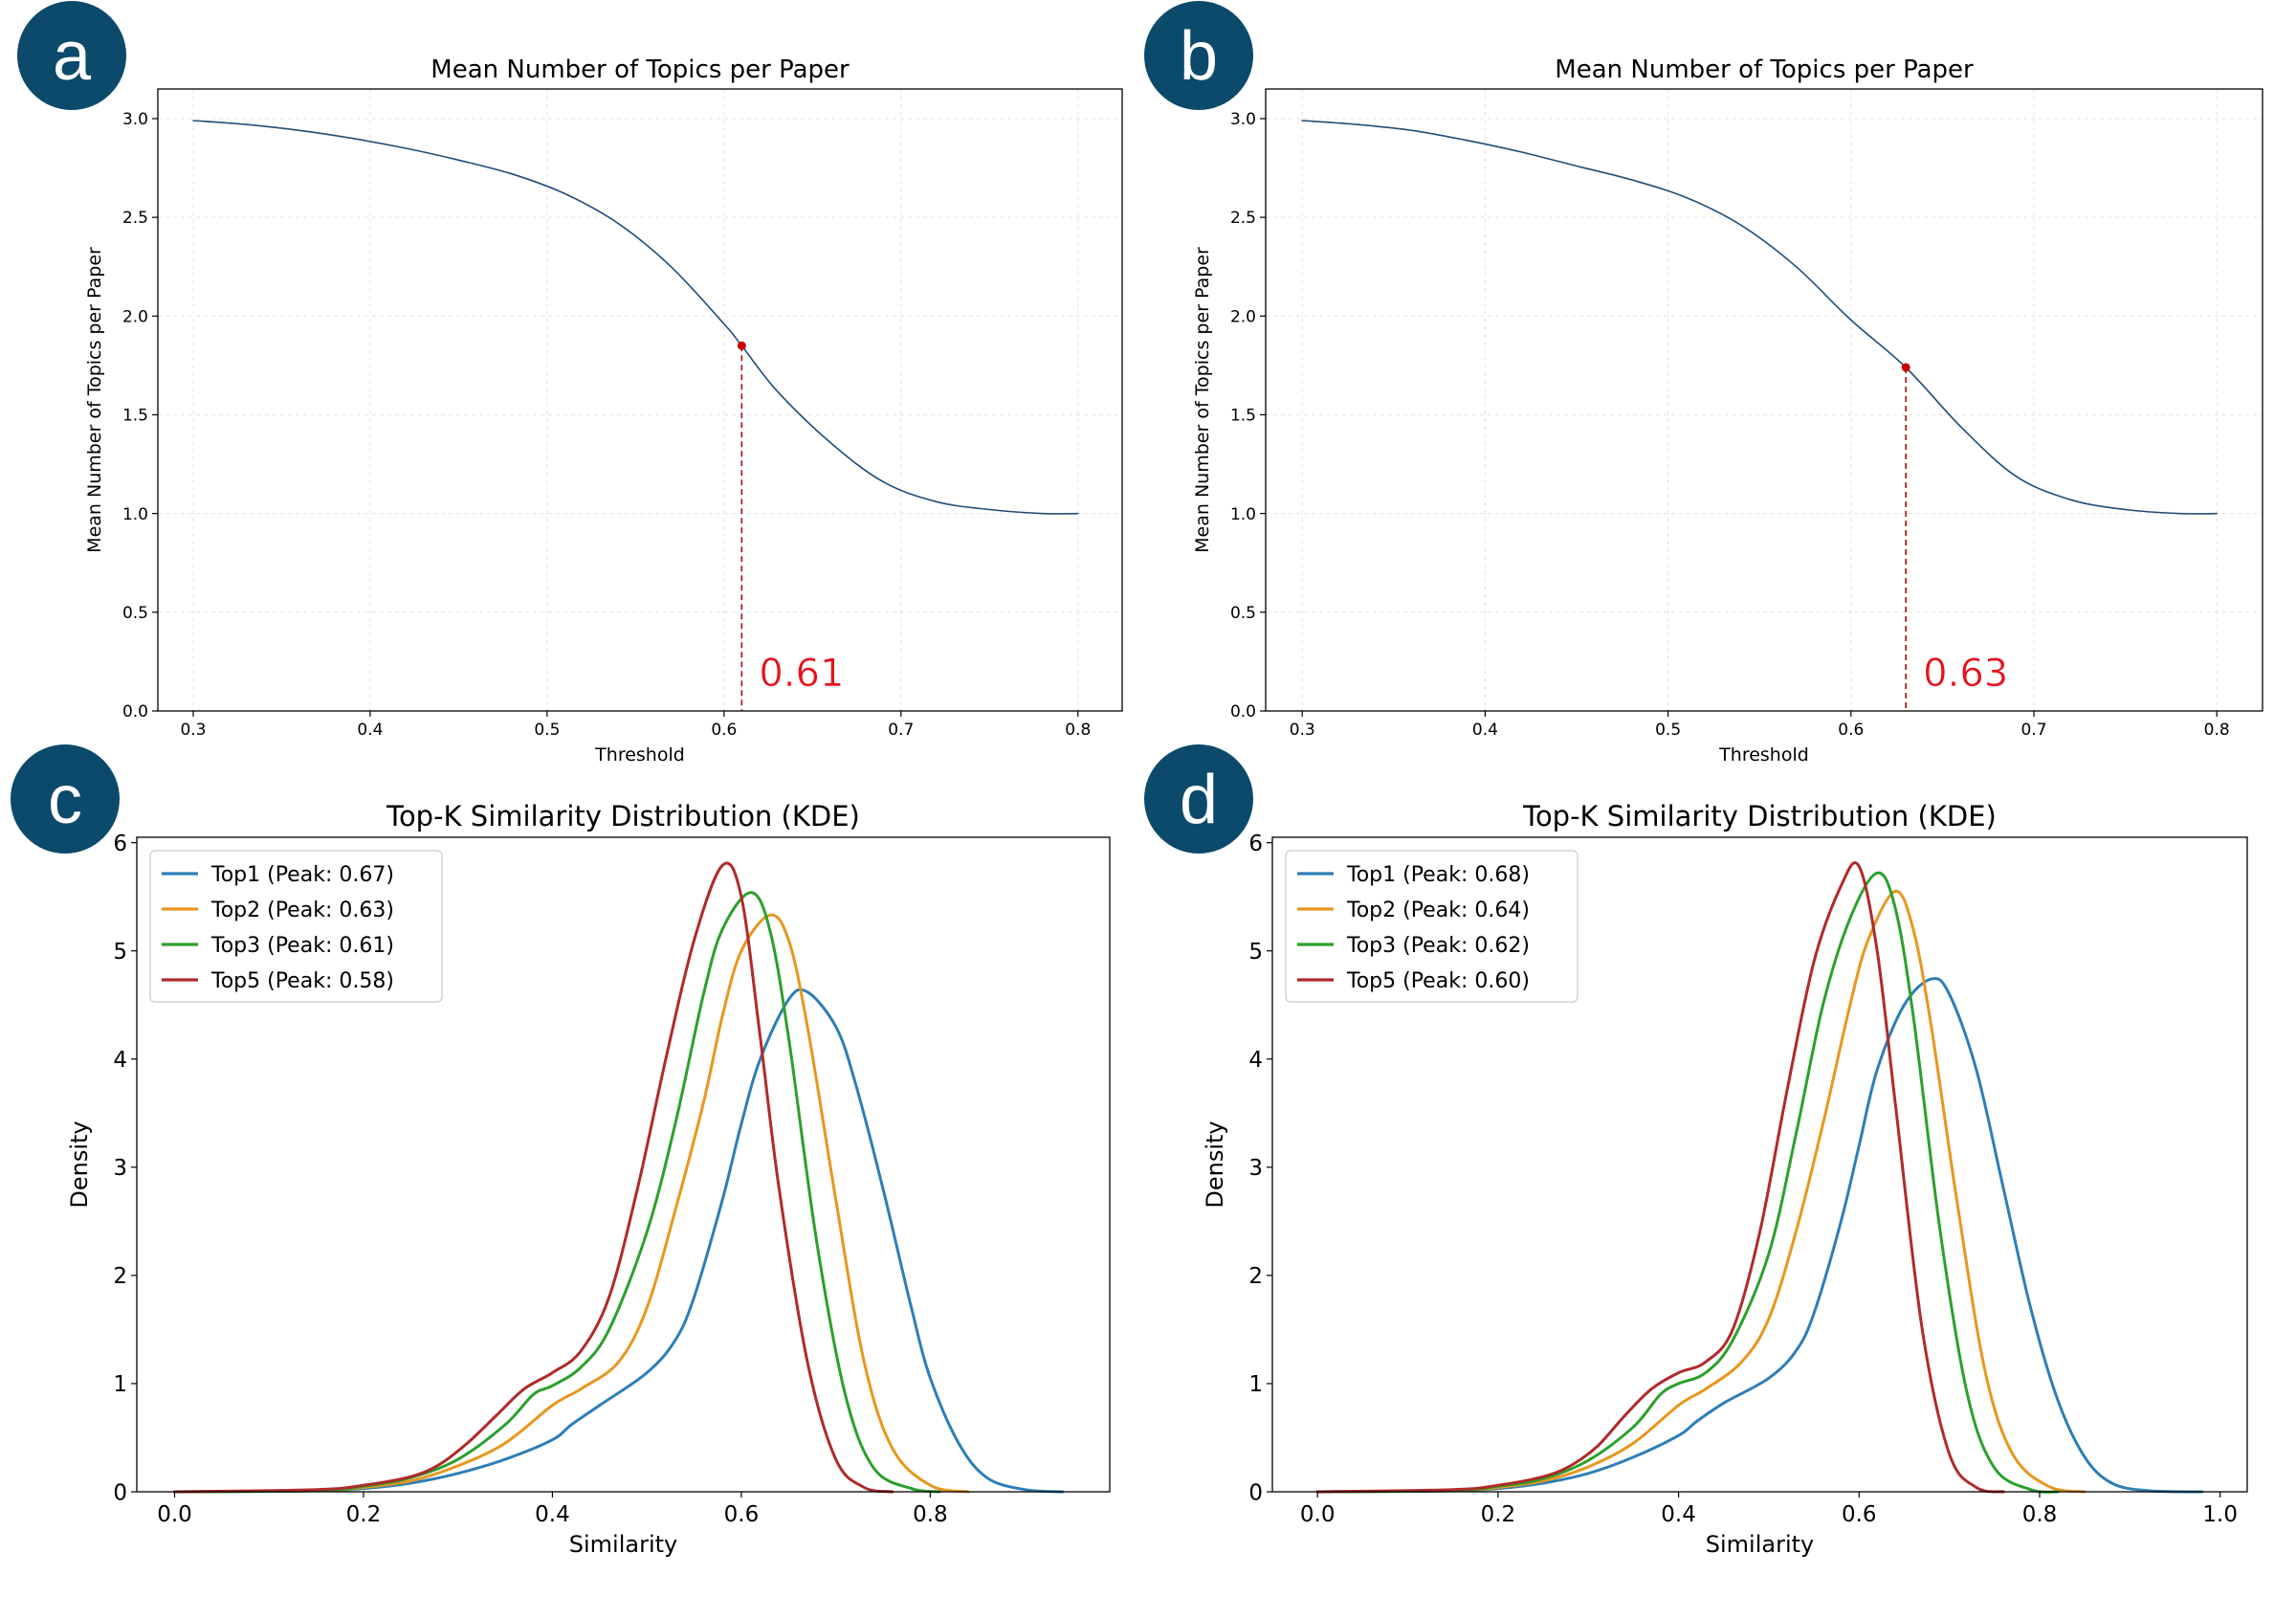 The image size is (2296, 1620). What do you see at coordinates (1438, 981) in the screenshot?
I see `legend-entry: Top5 (Peak: 0.60)` at bounding box center [1438, 981].